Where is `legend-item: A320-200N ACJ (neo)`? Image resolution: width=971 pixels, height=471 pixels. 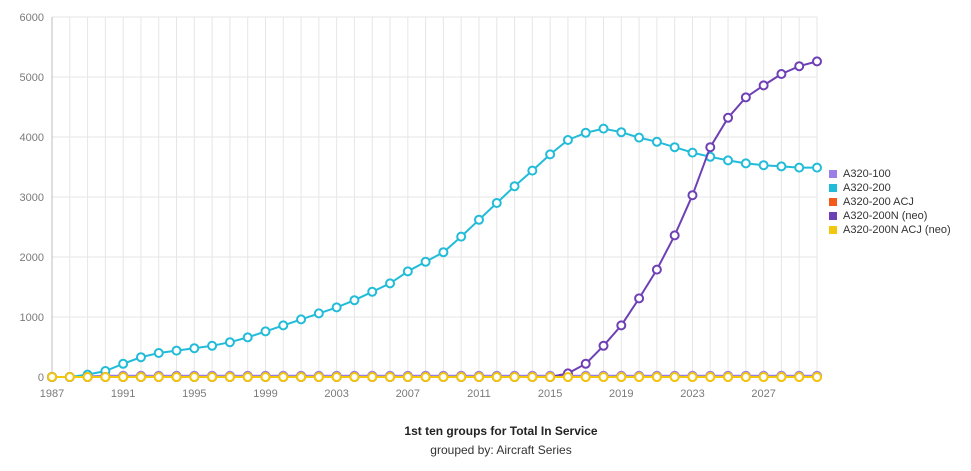
legend-item: A320-200N ACJ (neo) is located at coordinates (890, 230).